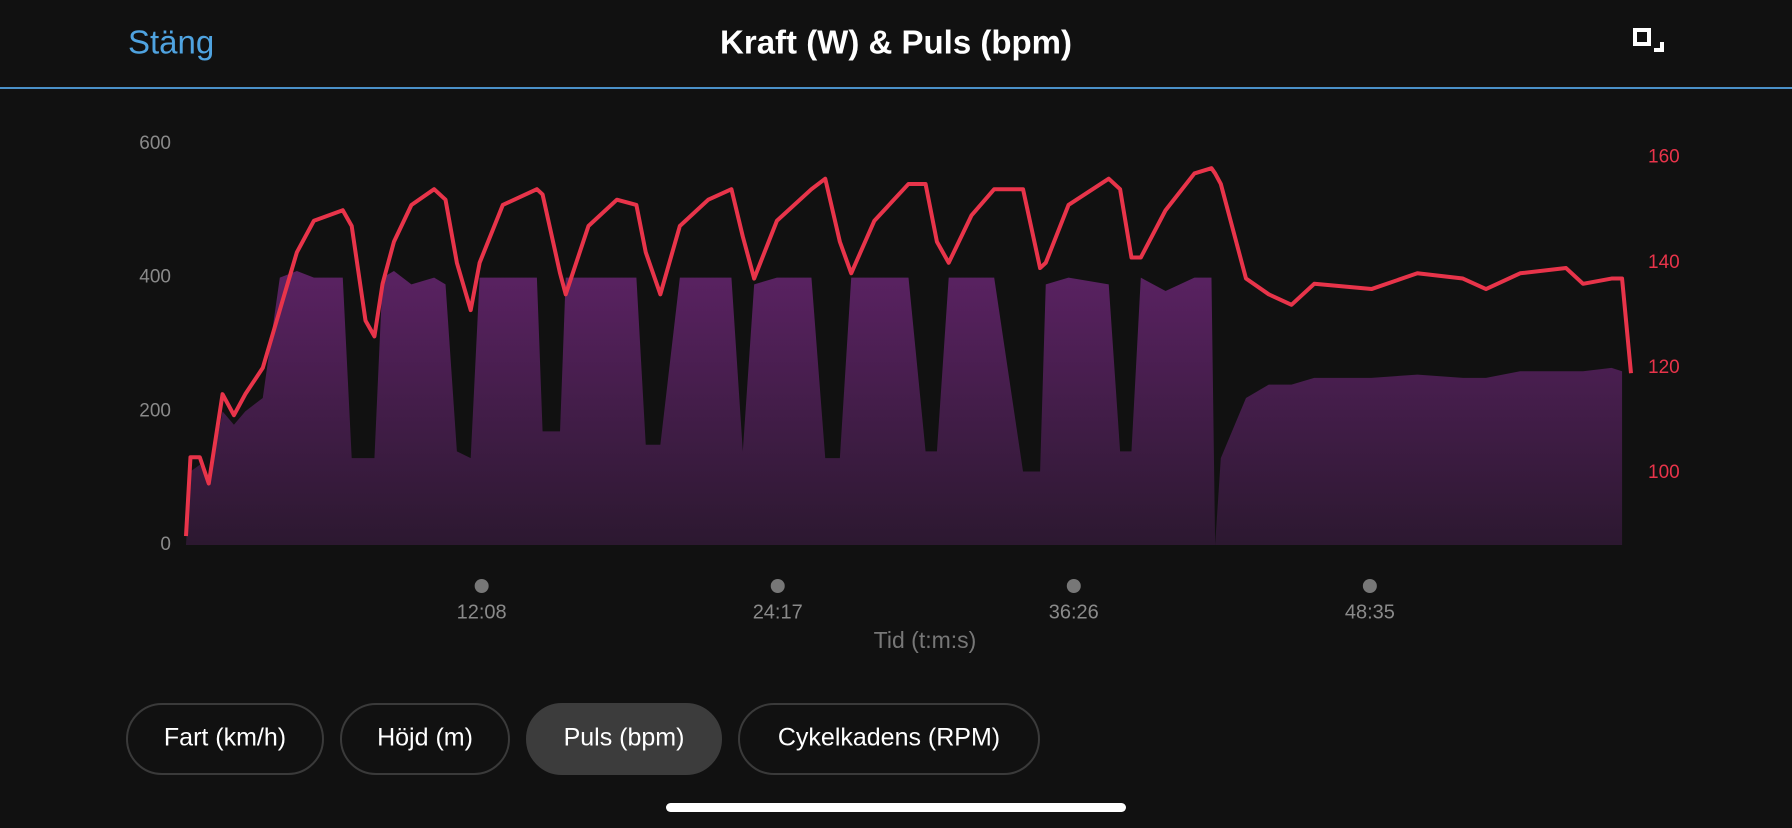  Describe the element at coordinates (1664, 157) in the screenshot. I see `y2-tick-label: 160` at that location.